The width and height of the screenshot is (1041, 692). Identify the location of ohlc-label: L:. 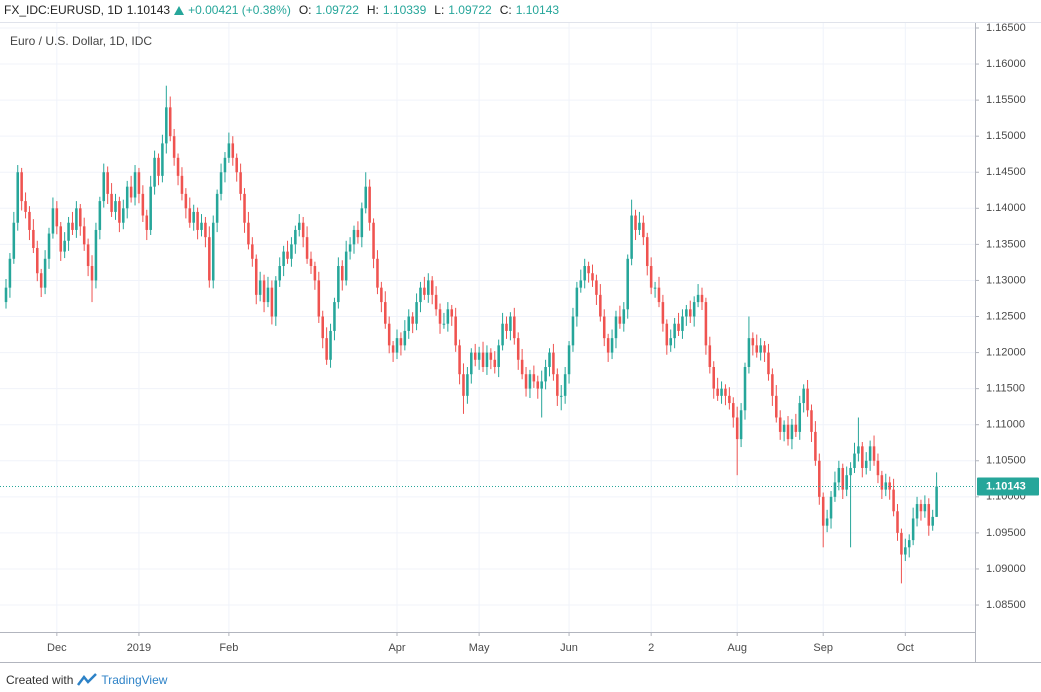
(439, 10).